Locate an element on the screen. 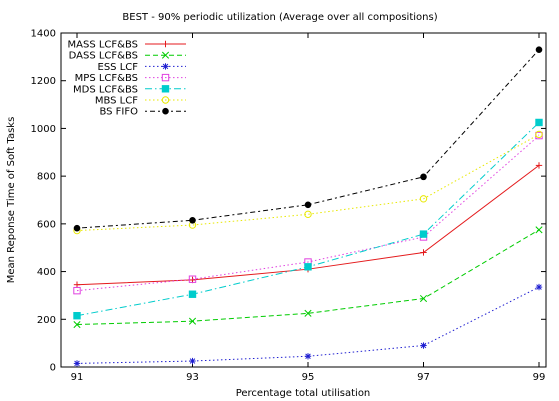 The image size is (559, 401). y-tick-label: 0 is located at coordinates (53, 368).